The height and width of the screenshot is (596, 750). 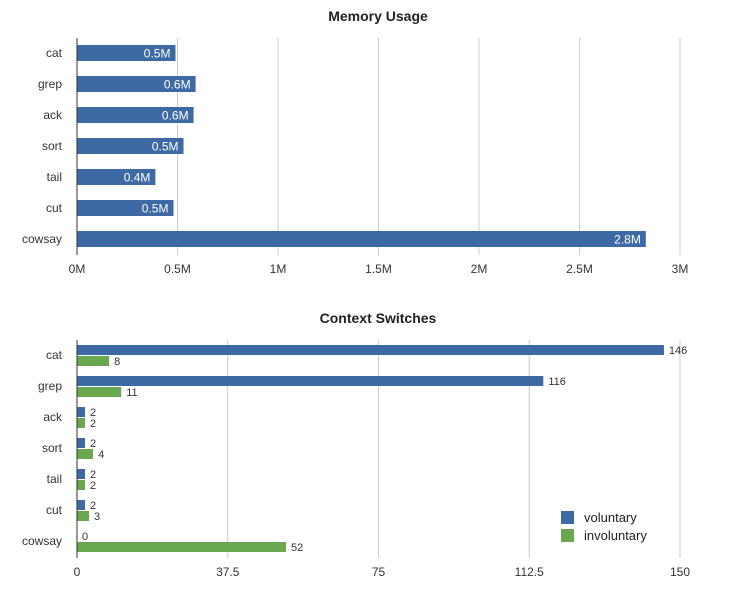 What do you see at coordinates (53, 417) in the screenshot?
I see `context-category-label: ack` at bounding box center [53, 417].